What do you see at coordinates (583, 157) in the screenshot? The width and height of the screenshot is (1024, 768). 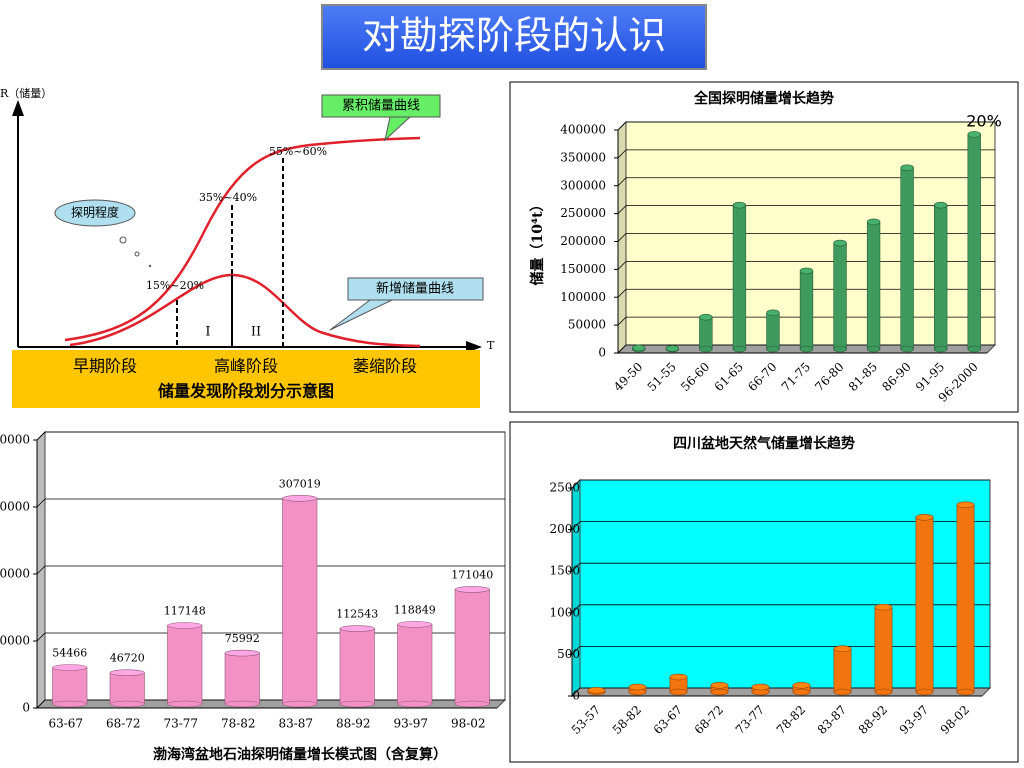 I see `y-tick-label: 350000` at bounding box center [583, 157].